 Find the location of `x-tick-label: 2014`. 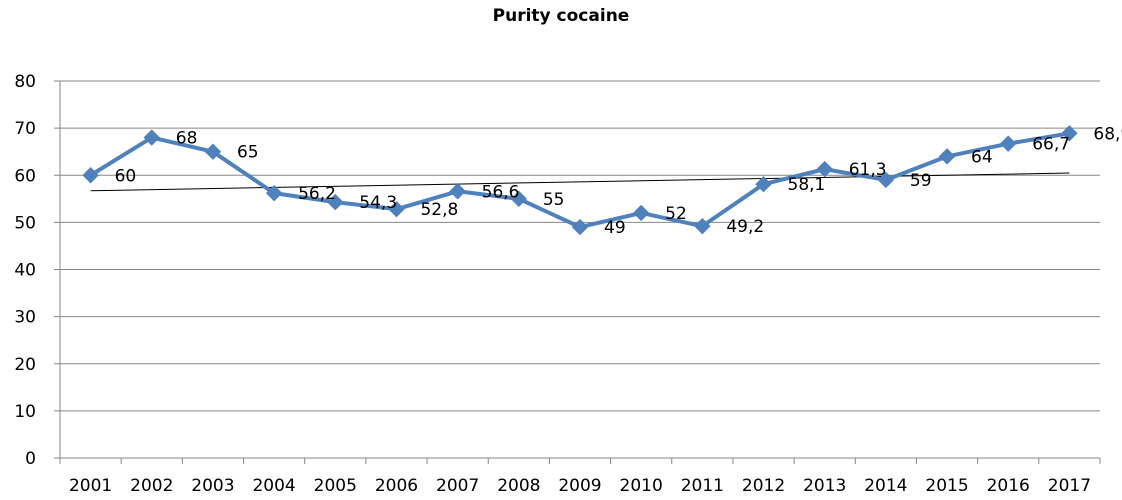

x-tick-label: 2014 is located at coordinates (885, 485).